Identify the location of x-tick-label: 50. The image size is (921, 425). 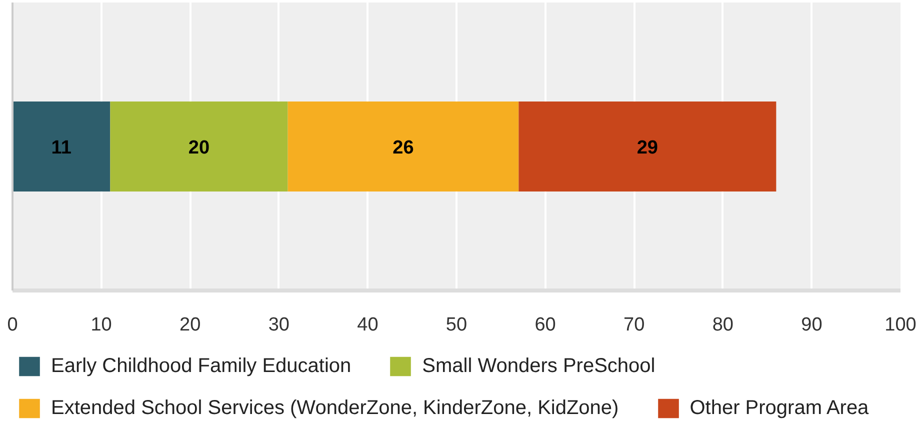
(457, 325).